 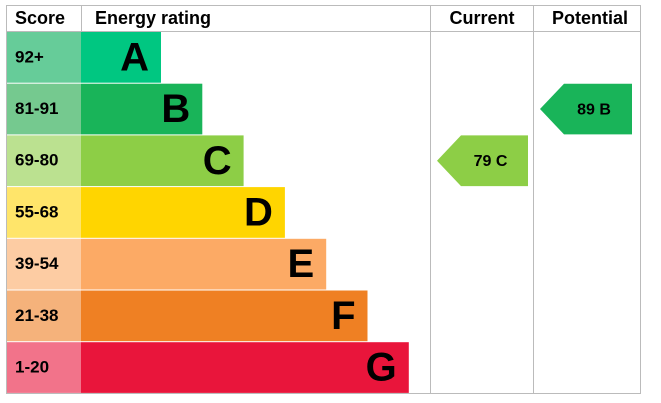 What do you see at coordinates (381, 368) in the screenshot?
I see `band-letter: G` at bounding box center [381, 368].